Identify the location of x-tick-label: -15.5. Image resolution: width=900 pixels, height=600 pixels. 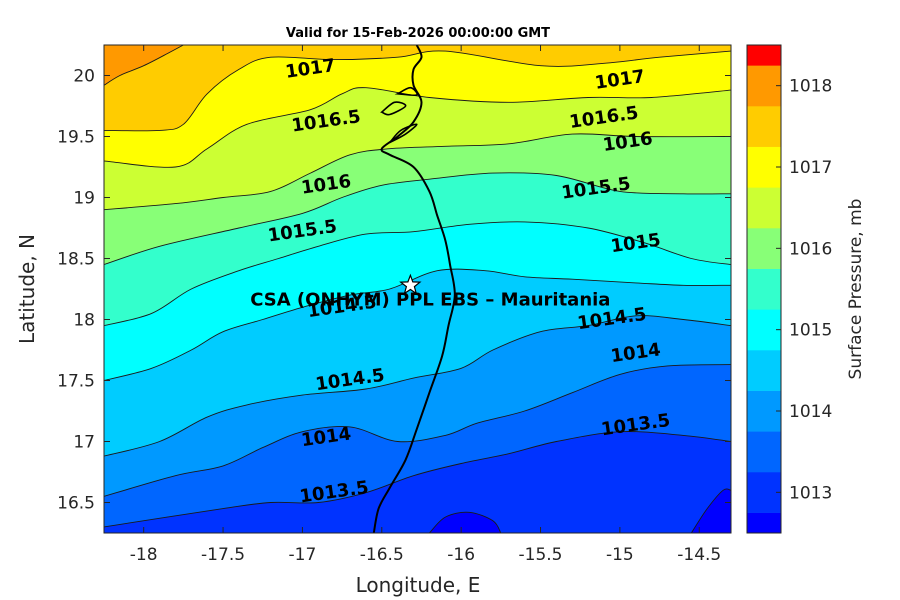
(541, 555).